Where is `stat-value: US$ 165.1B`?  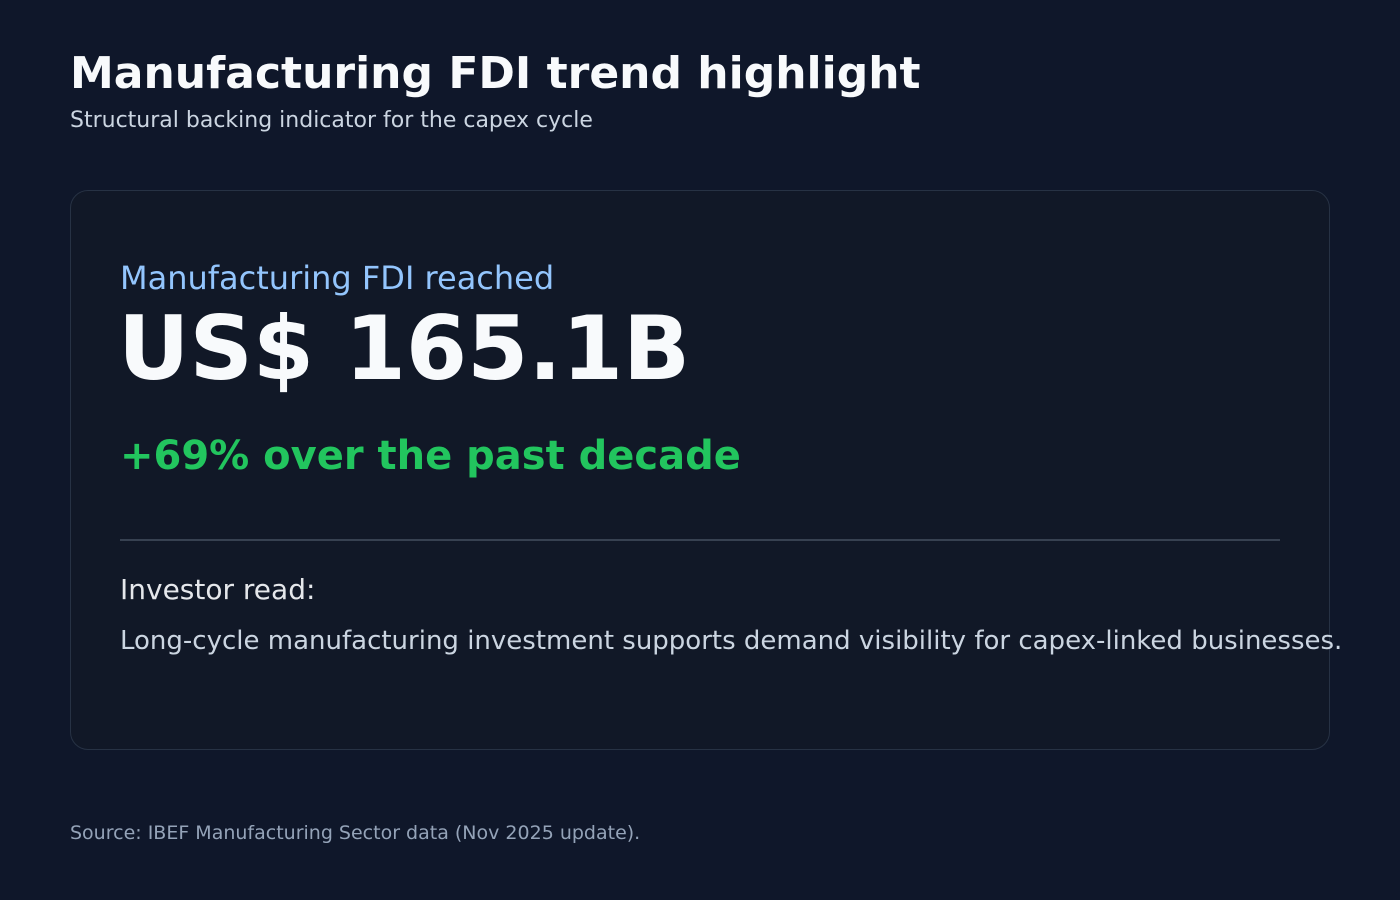
stat-value: US$ 165.1B is located at coordinates (404, 348).